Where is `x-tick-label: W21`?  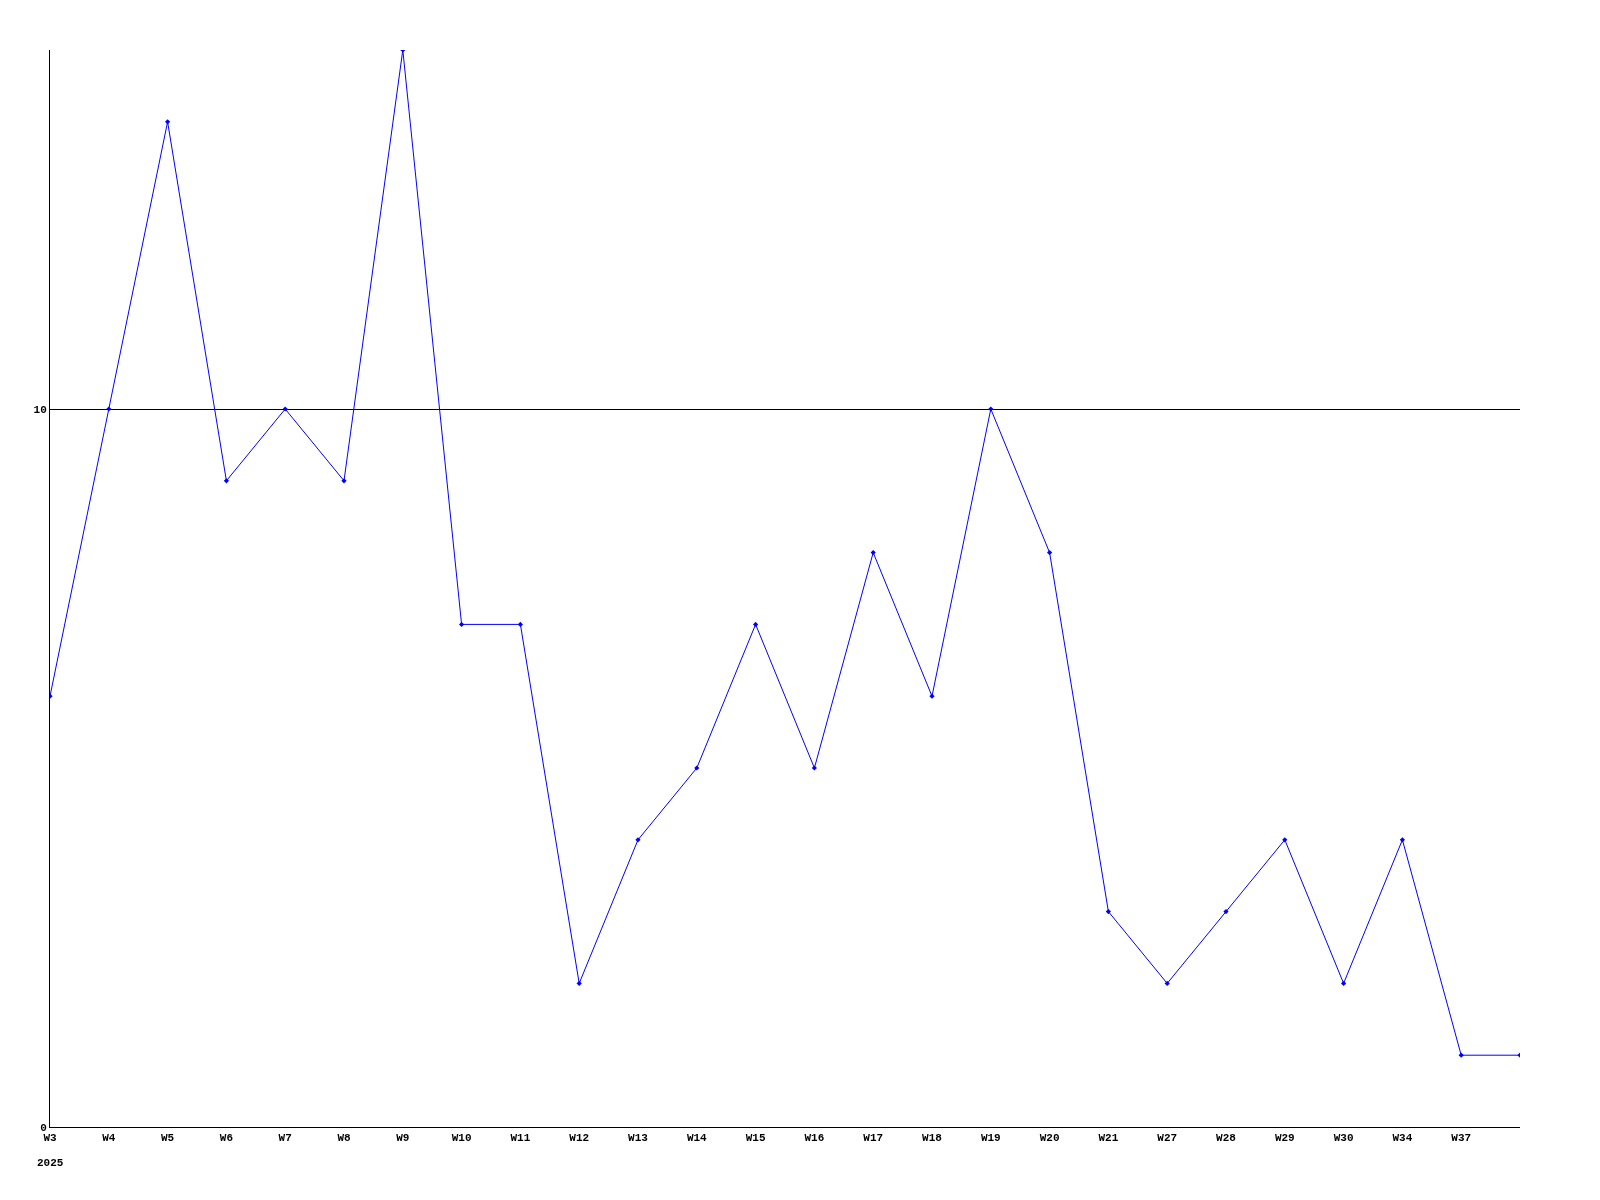
x-tick-label: W21 is located at coordinates (1108, 1138).